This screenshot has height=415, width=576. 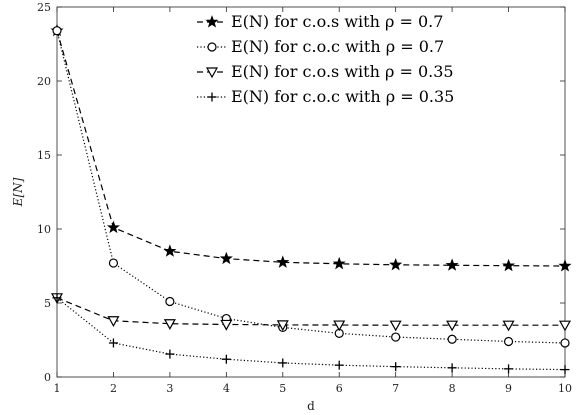 What do you see at coordinates (44, 7) in the screenshot?
I see `y-tick-label: 25` at bounding box center [44, 7].